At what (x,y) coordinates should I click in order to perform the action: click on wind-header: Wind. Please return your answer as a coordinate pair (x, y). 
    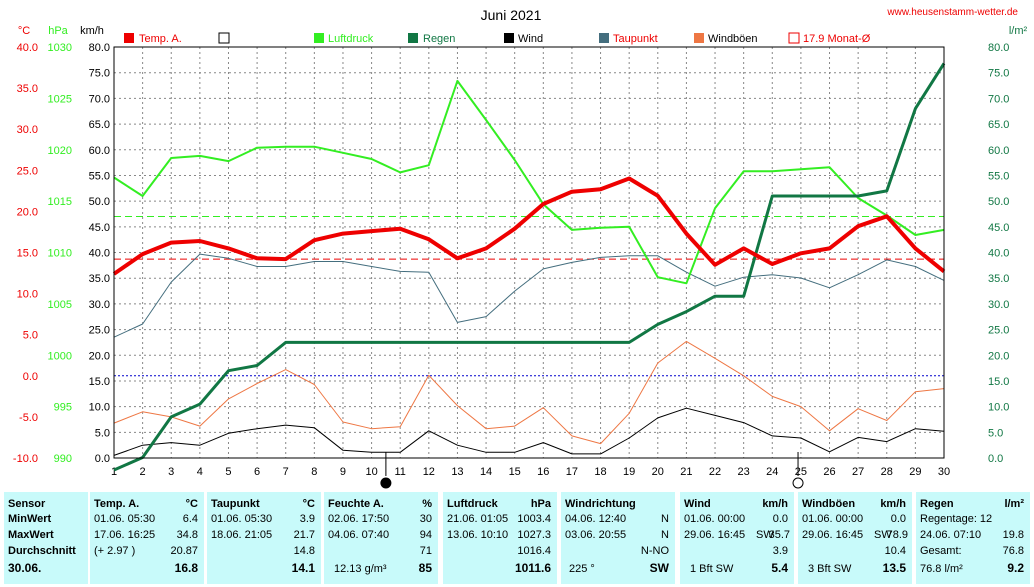
    Looking at the image, I should click on (697, 504).